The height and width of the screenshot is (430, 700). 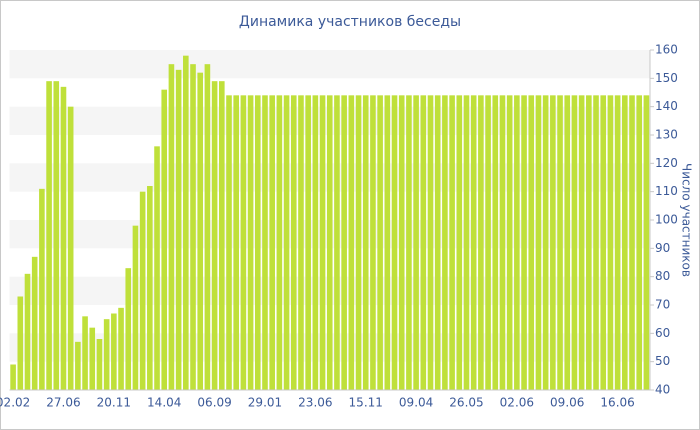 What do you see at coordinates (63, 403) in the screenshot?
I see `x-tick-label: 27.06` at bounding box center [63, 403].